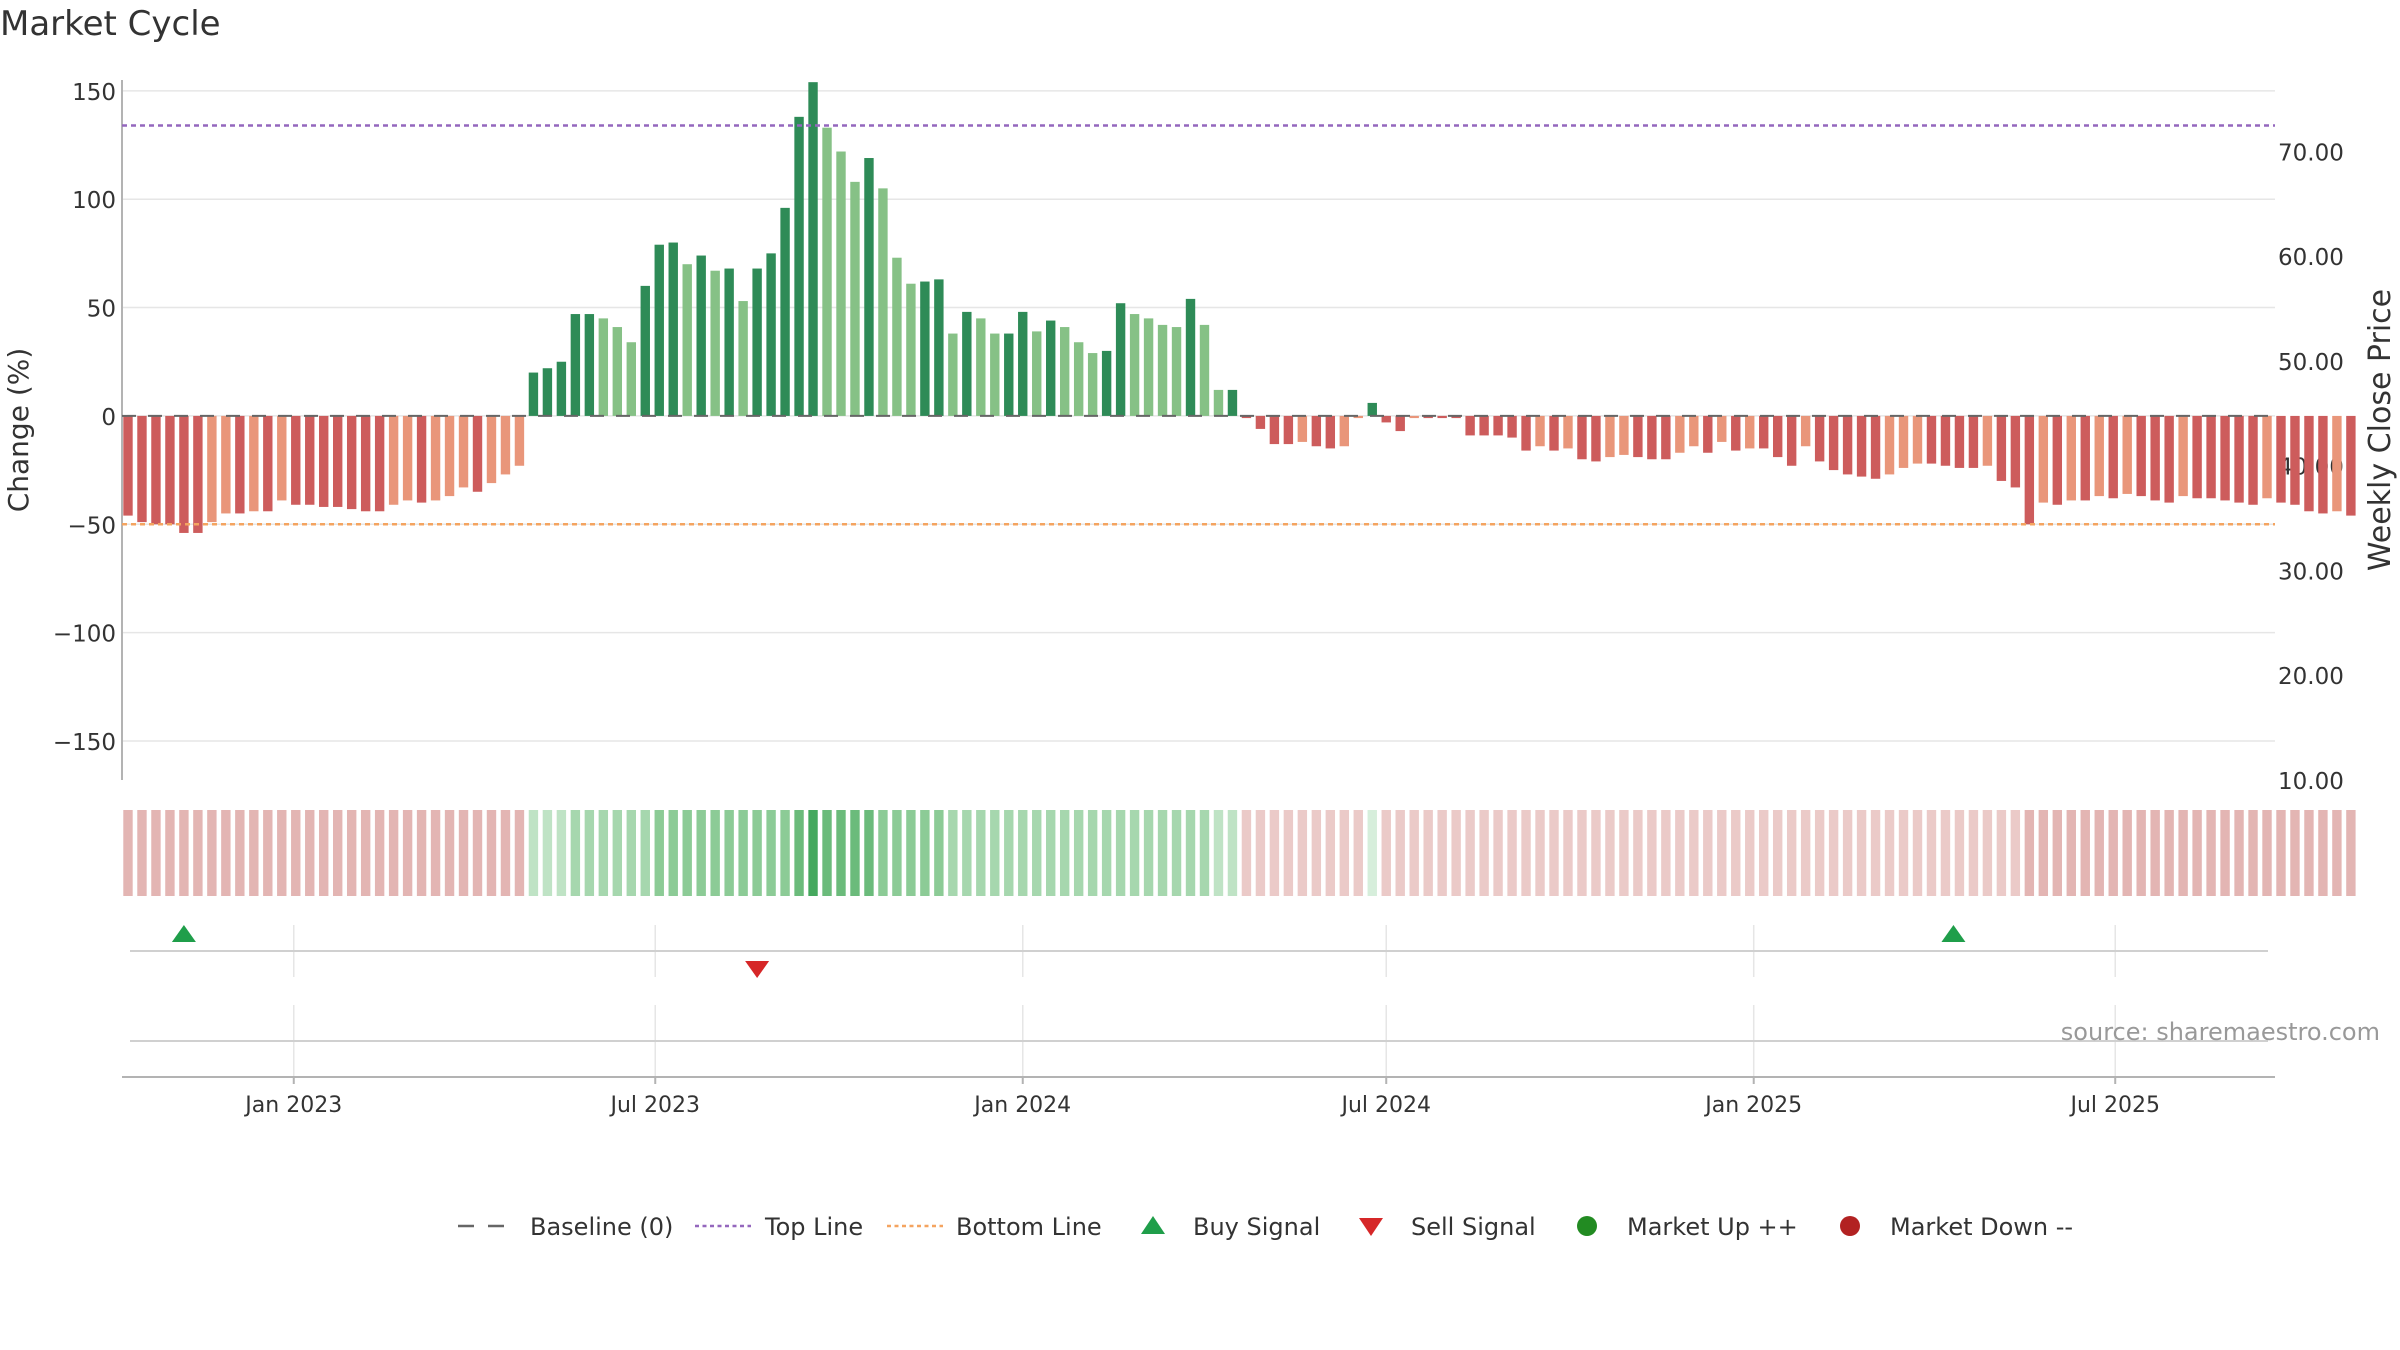 This screenshot has height=1350, width=2400. I want to click on y-right-tick-label: 20.00, so click(2311, 677).